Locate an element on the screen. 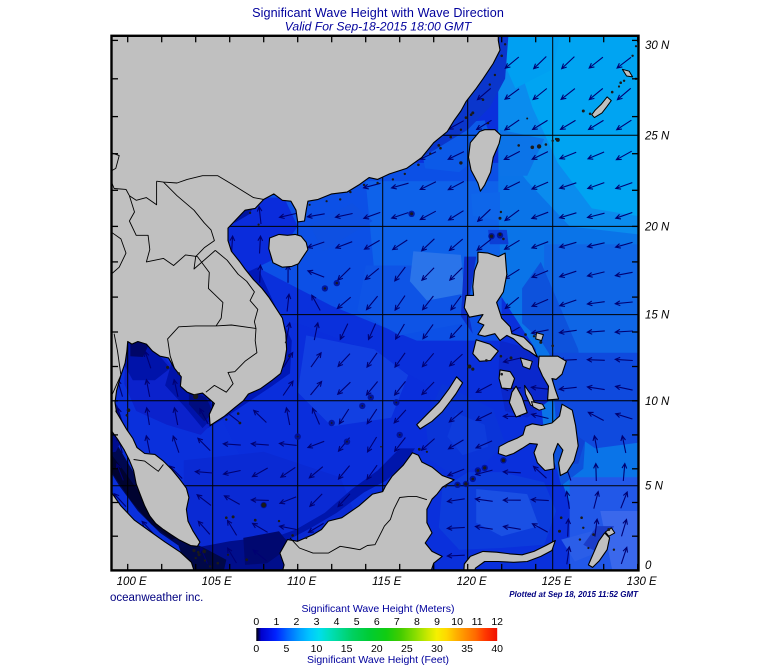 The image size is (775, 670). svg-text: 3 is located at coordinates (317, 622).